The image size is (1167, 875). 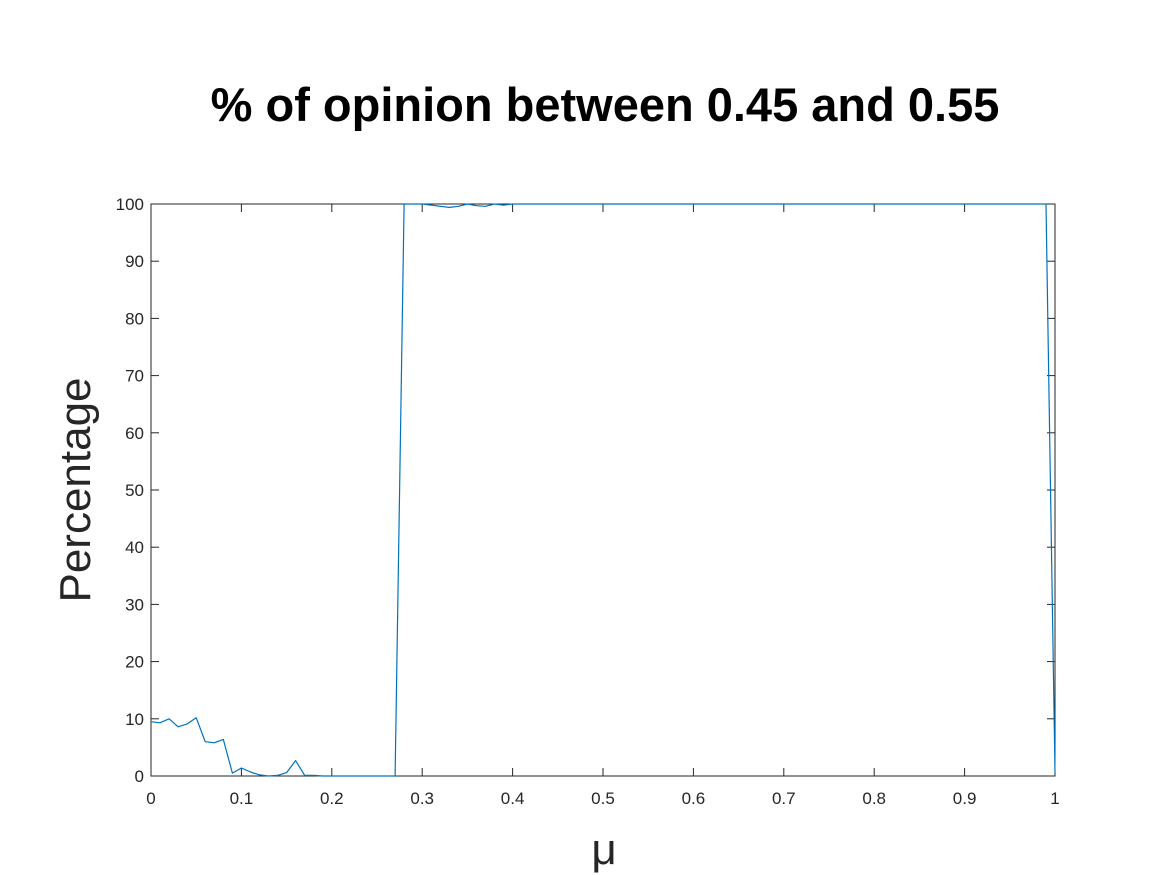 What do you see at coordinates (603, 798) in the screenshot?
I see `x-tick-label: 0.5` at bounding box center [603, 798].